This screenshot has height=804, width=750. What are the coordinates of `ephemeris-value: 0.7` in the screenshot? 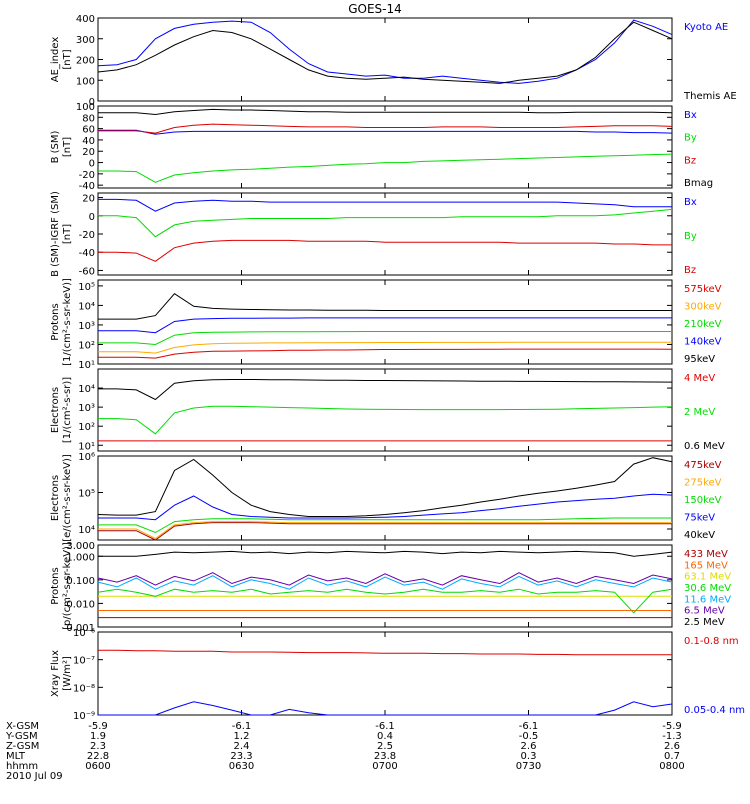 It's located at (672, 756).